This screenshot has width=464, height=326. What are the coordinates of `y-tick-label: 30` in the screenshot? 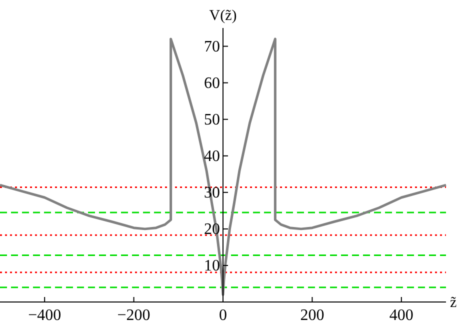 It's located at (212, 193).